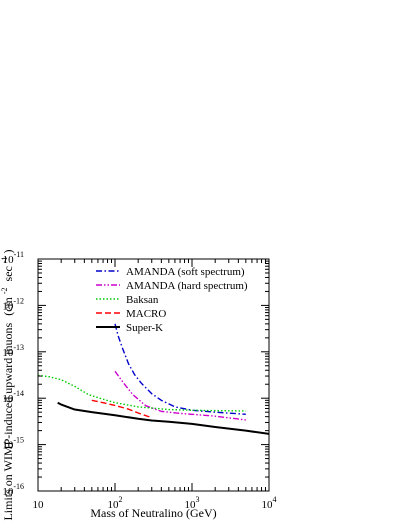  What do you see at coordinates (13, 351) in the screenshot?
I see `y-tick-label: 10-13` at bounding box center [13, 351].